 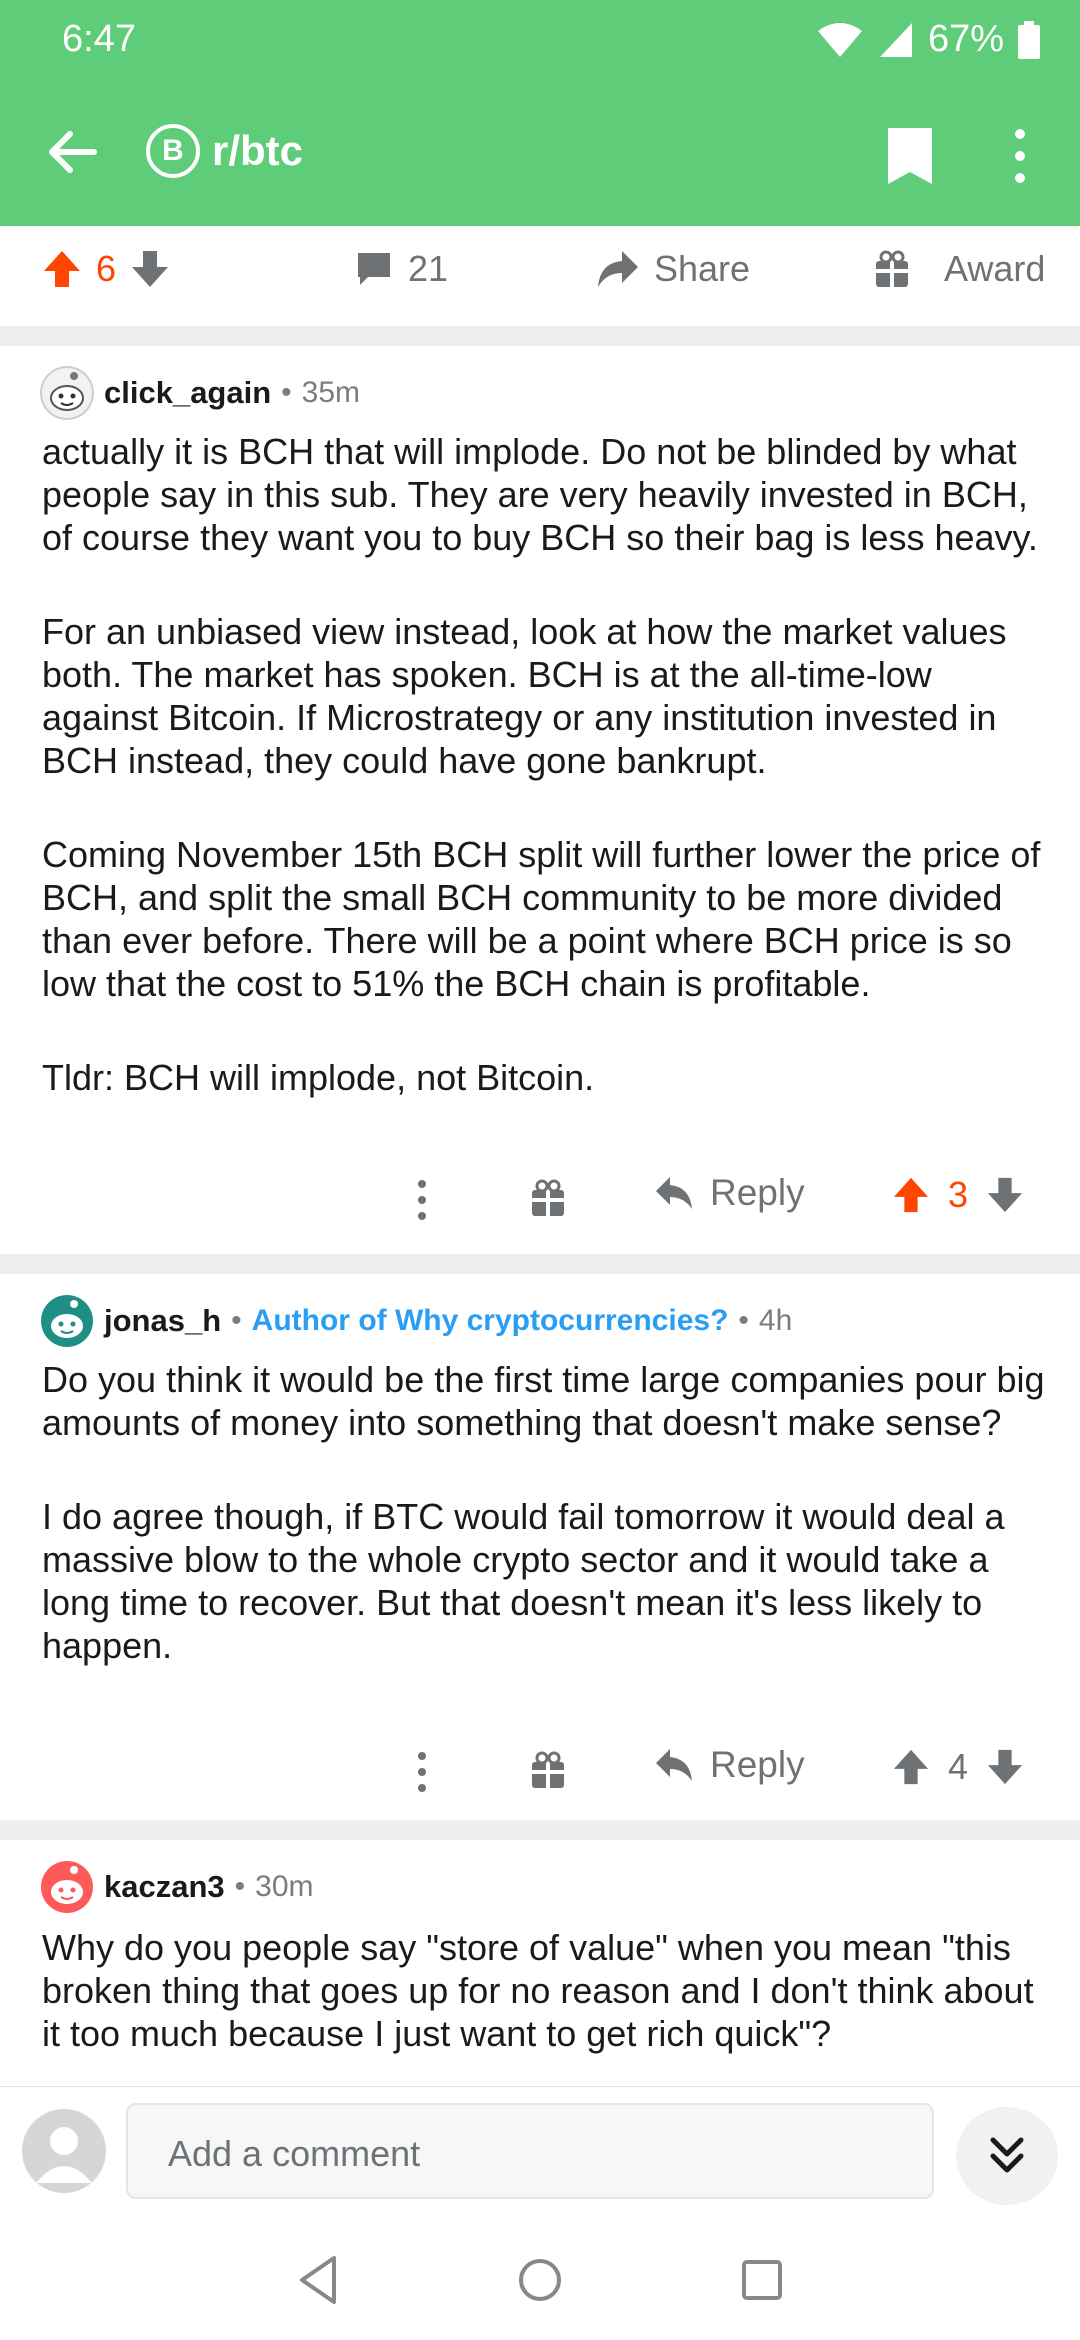 I want to click on post-action-bar: 6 21 Share Award, so click(x=540, y=276).